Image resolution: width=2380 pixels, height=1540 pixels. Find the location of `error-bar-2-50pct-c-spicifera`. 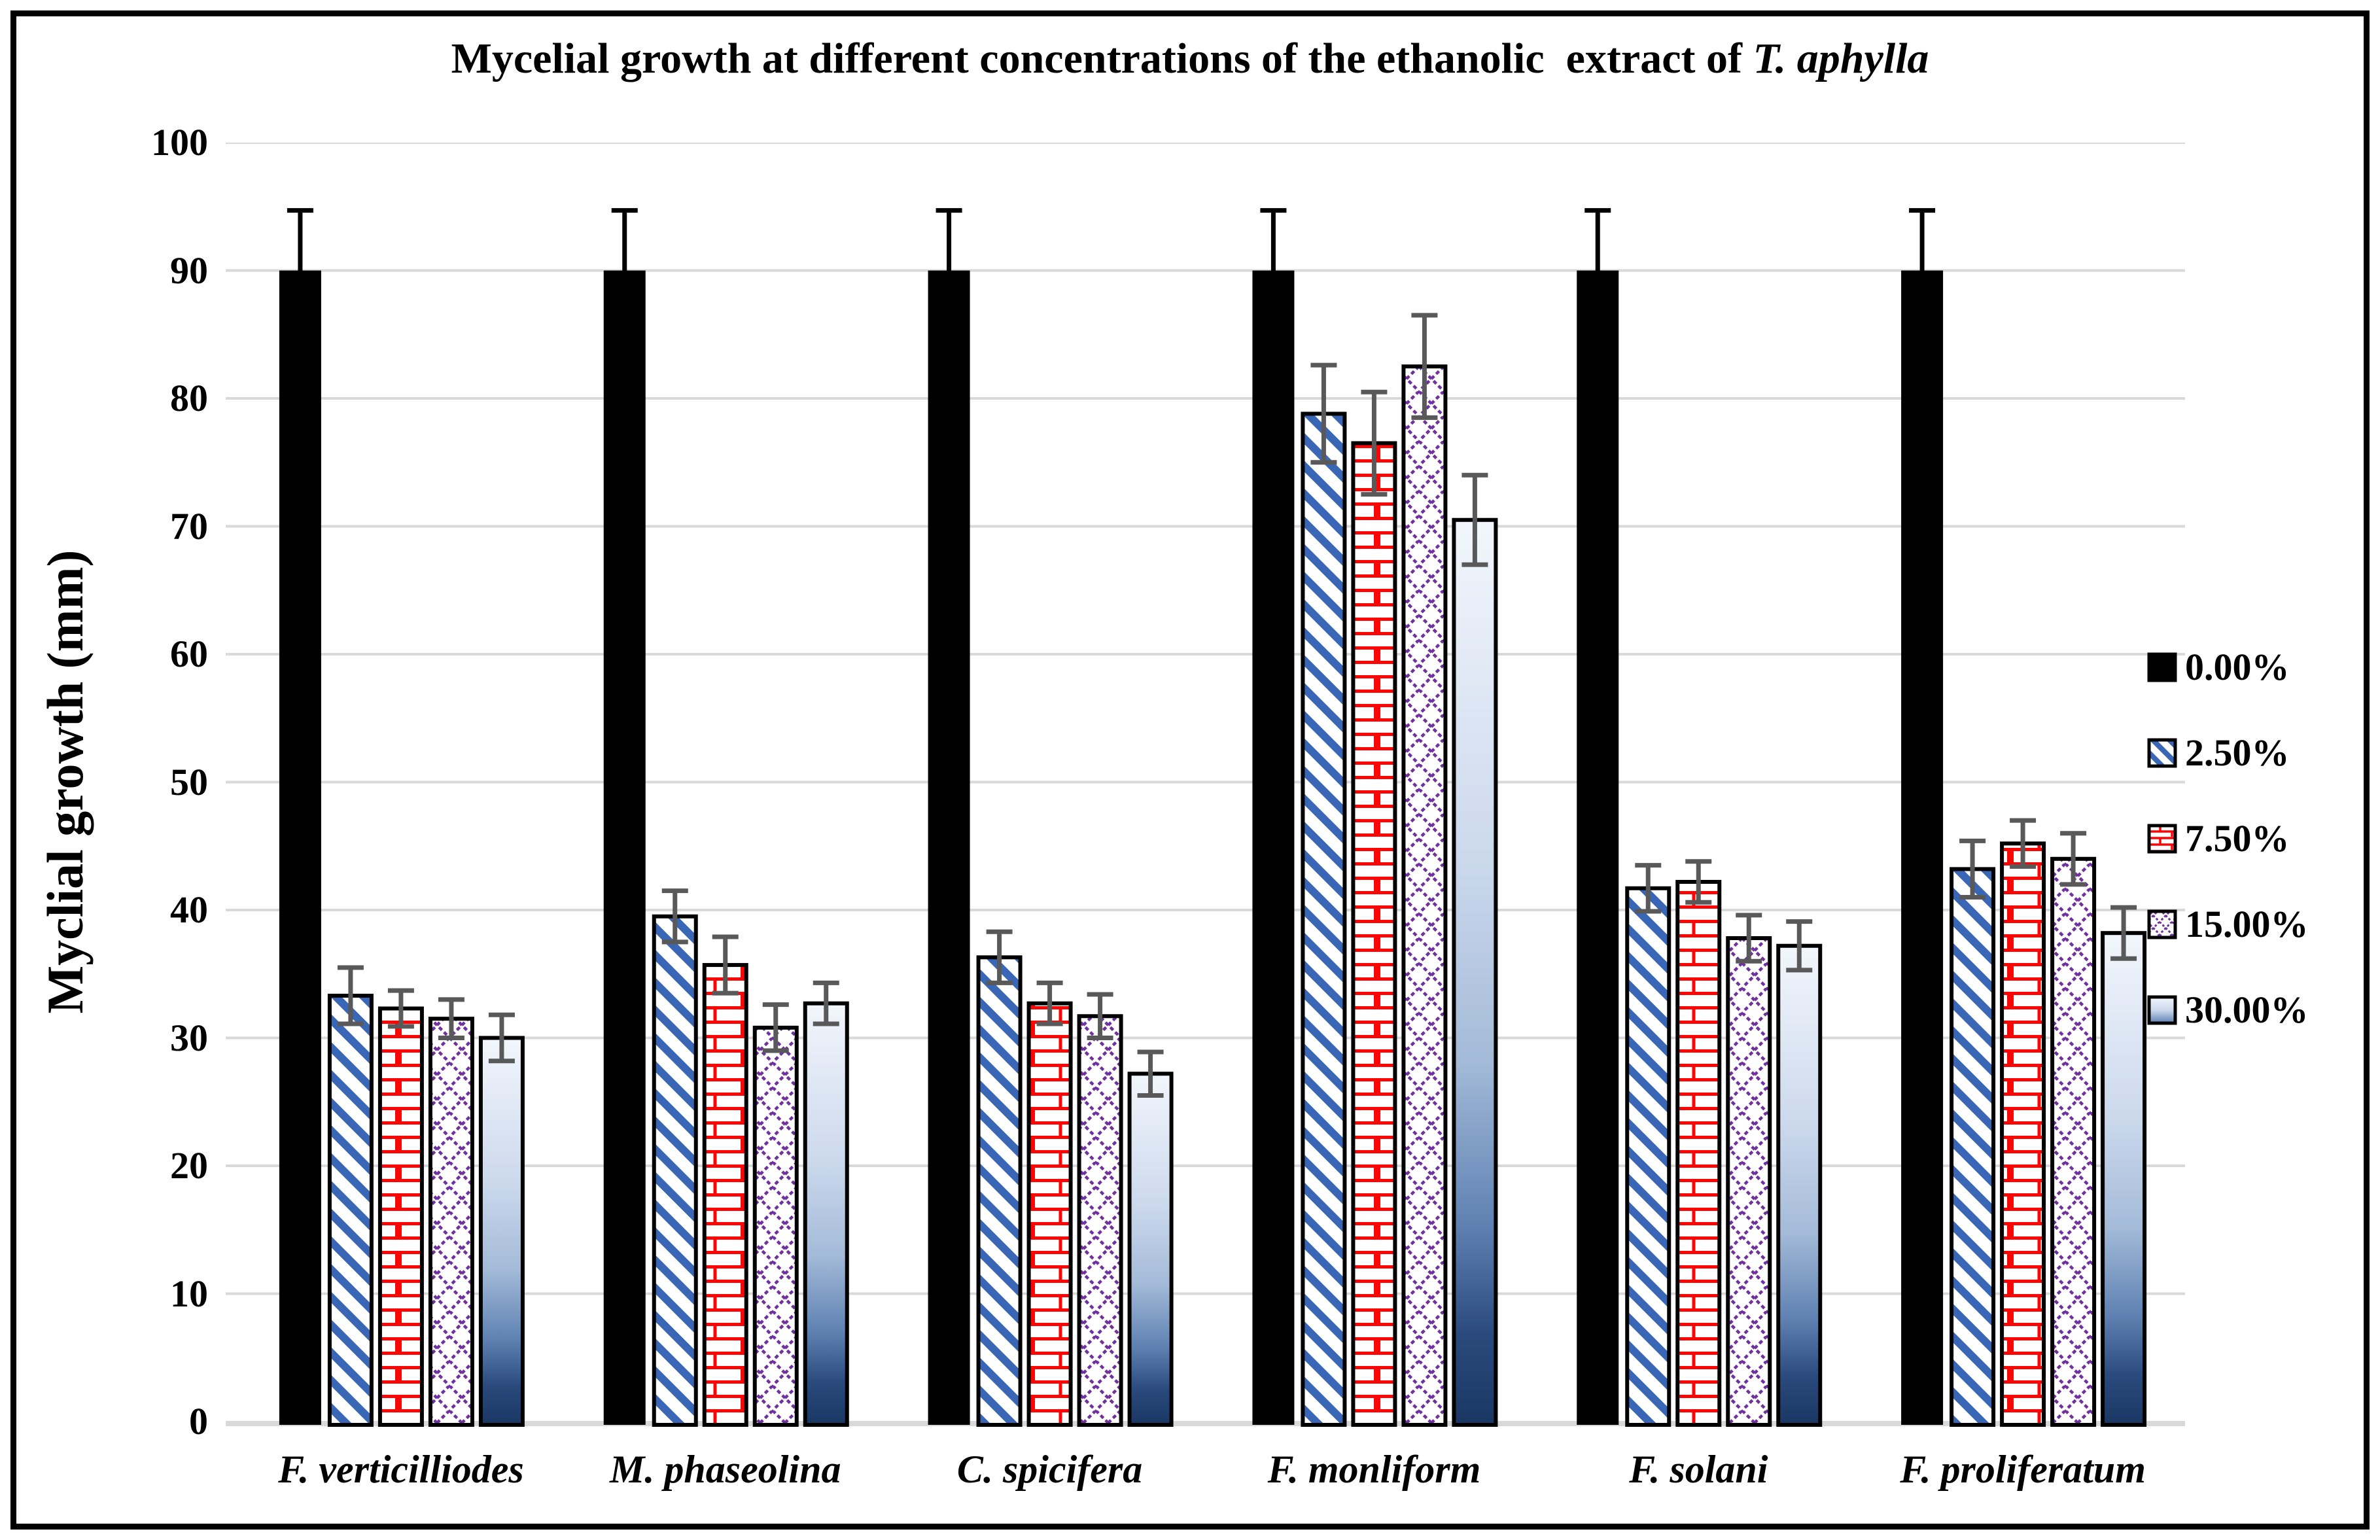

error-bar-2-50pct-c-spicifera is located at coordinates (999, 957).